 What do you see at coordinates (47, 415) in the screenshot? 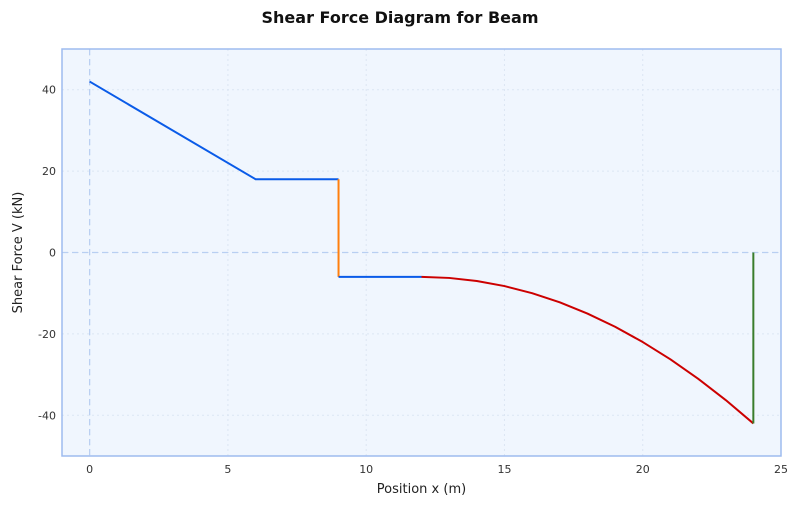
I see `y-tick-label: -40` at bounding box center [47, 415].